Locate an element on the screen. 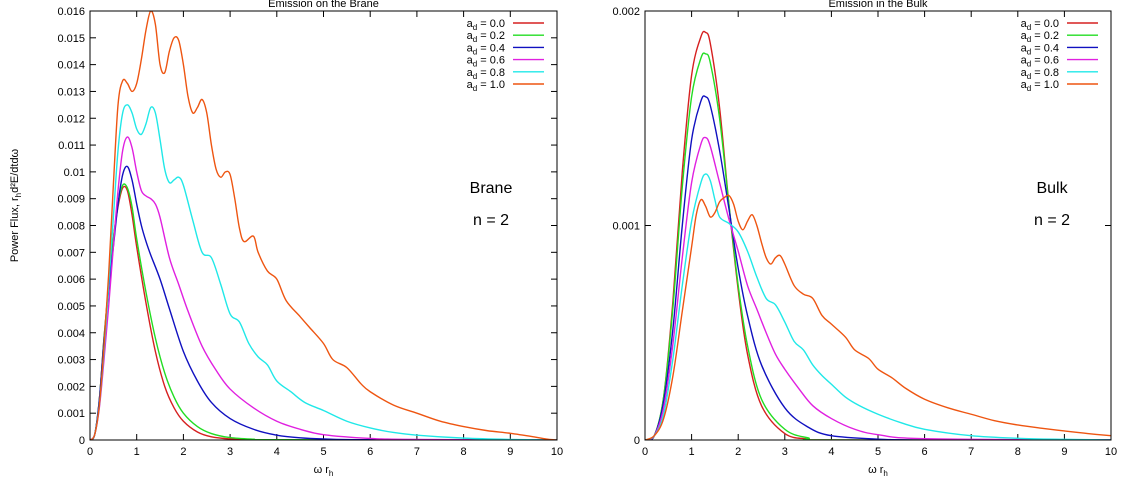 Image resolution: width=1129 pixels, height=487 pixels. y-tick-label: 0.003 is located at coordinates (71, 361).